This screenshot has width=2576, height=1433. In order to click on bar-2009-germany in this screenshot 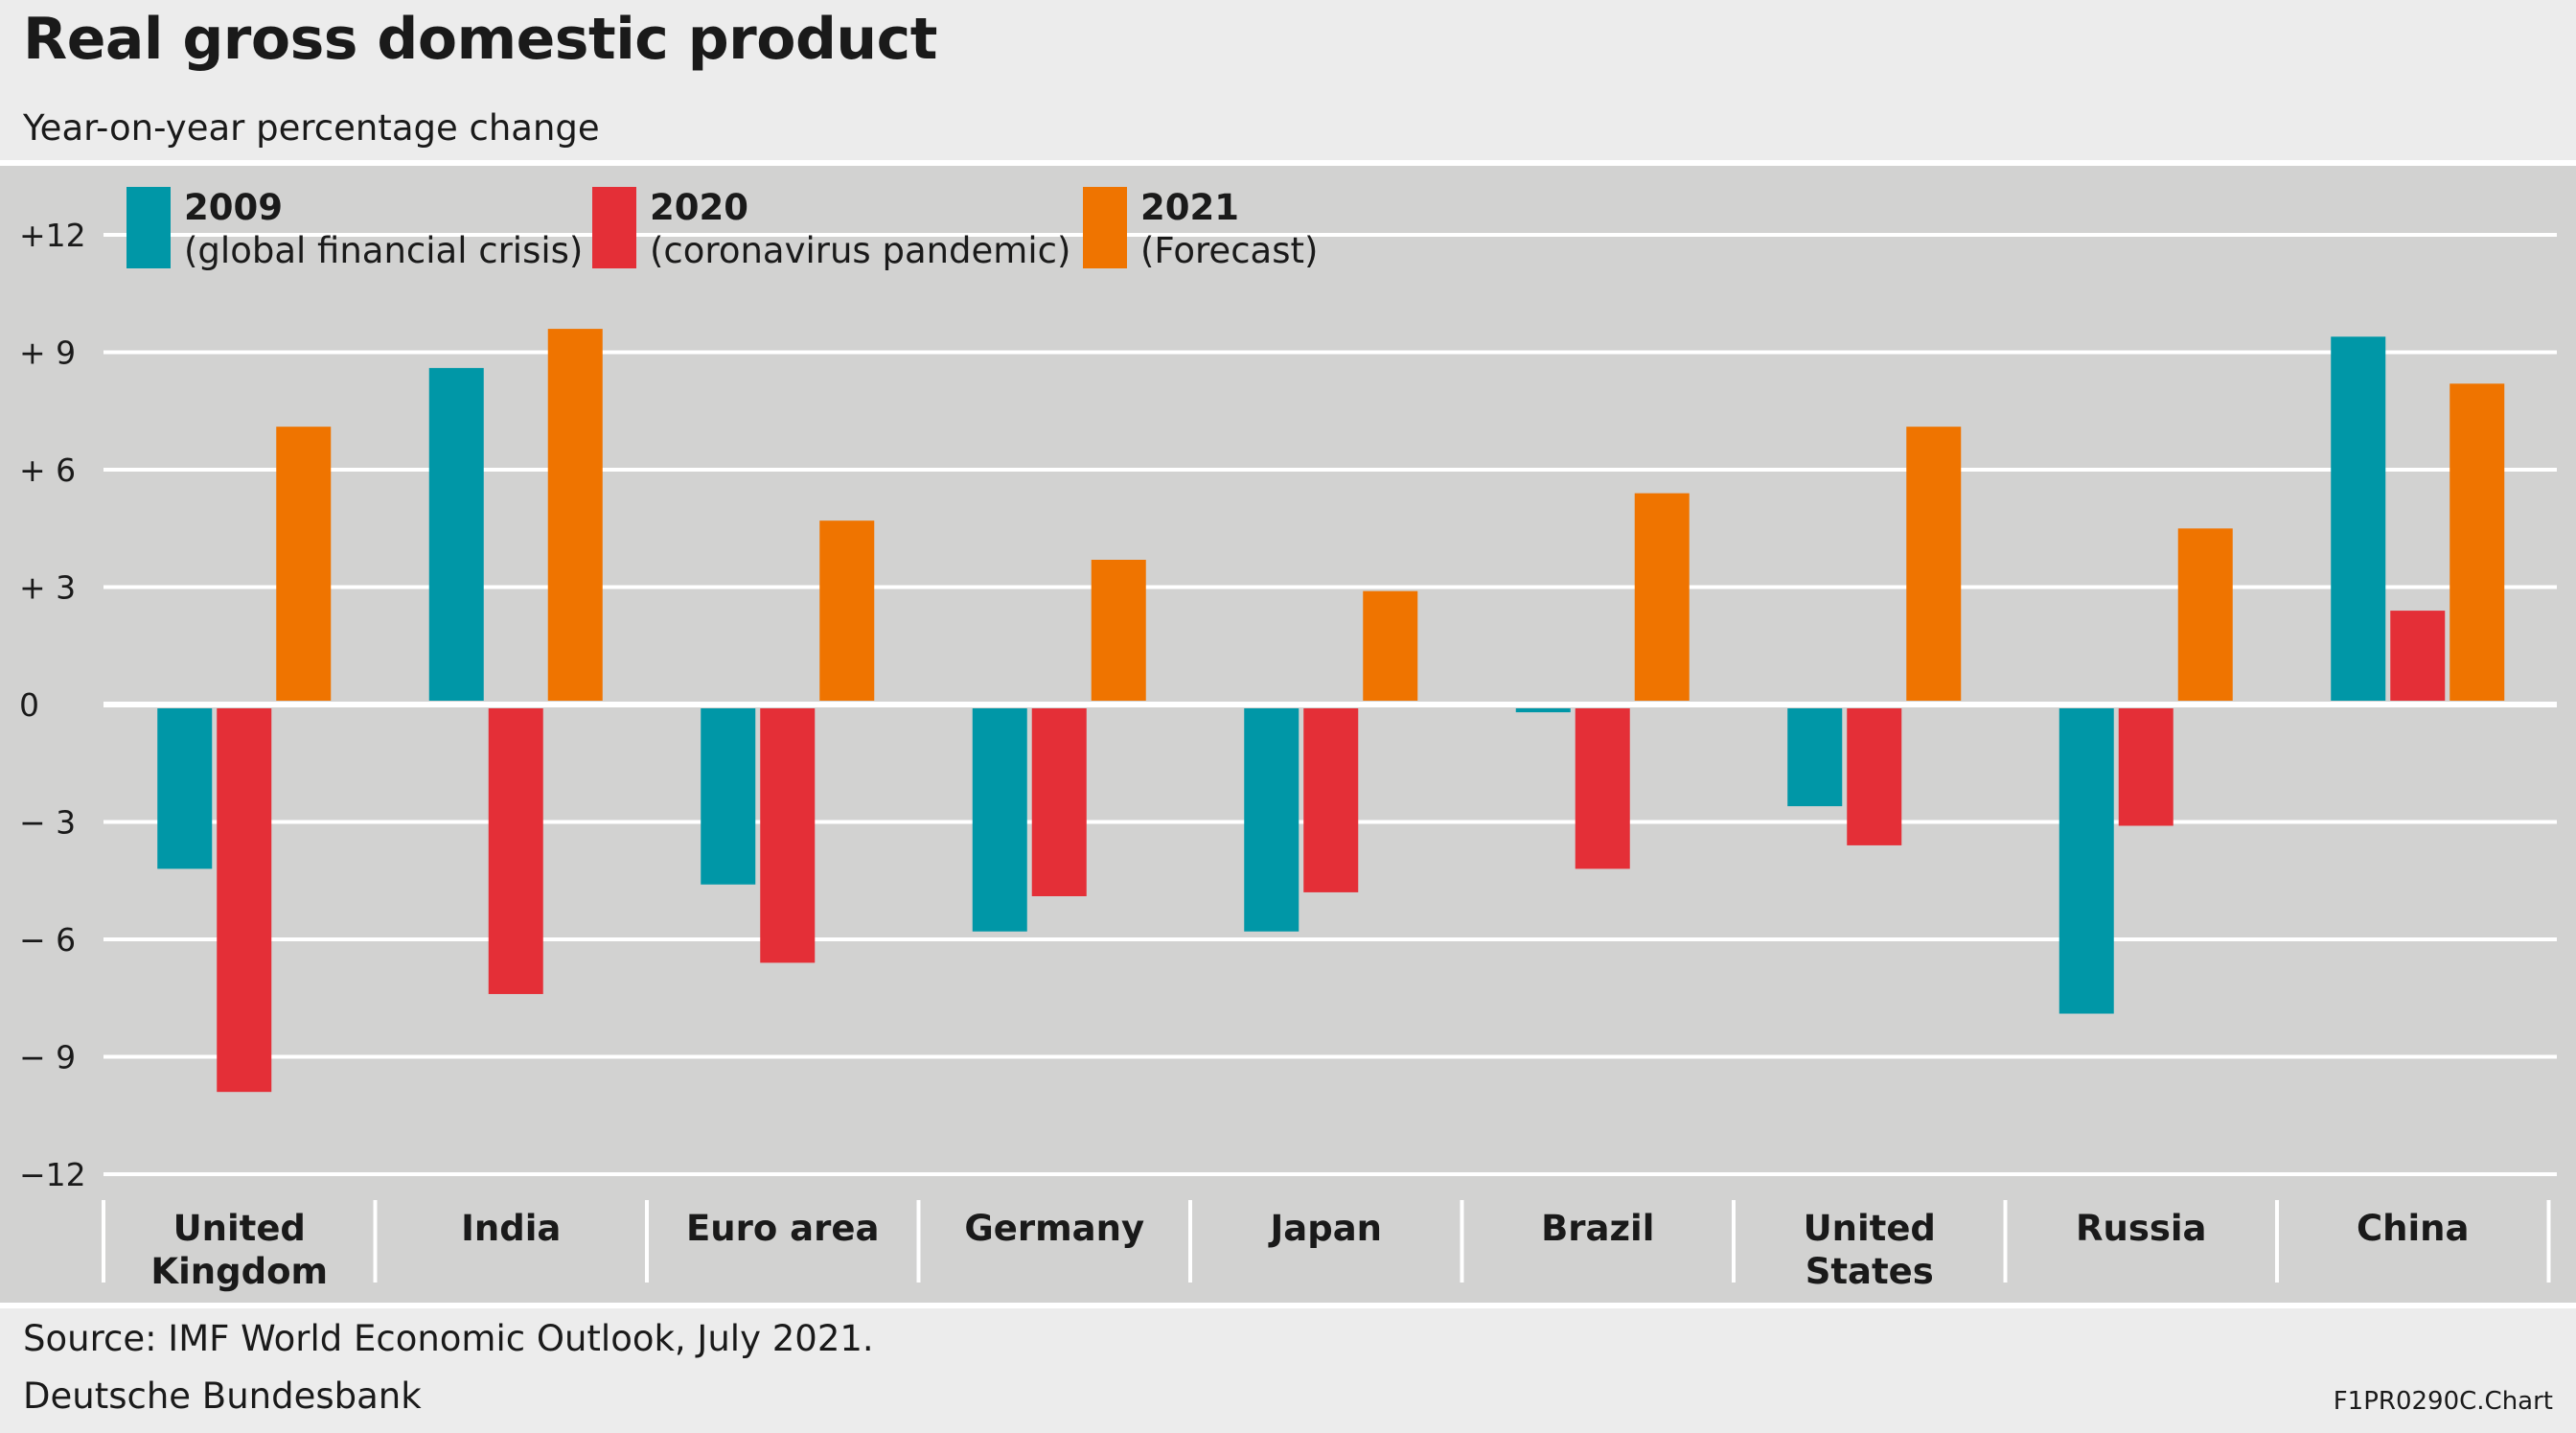, I will do `click(1000, 820)`.